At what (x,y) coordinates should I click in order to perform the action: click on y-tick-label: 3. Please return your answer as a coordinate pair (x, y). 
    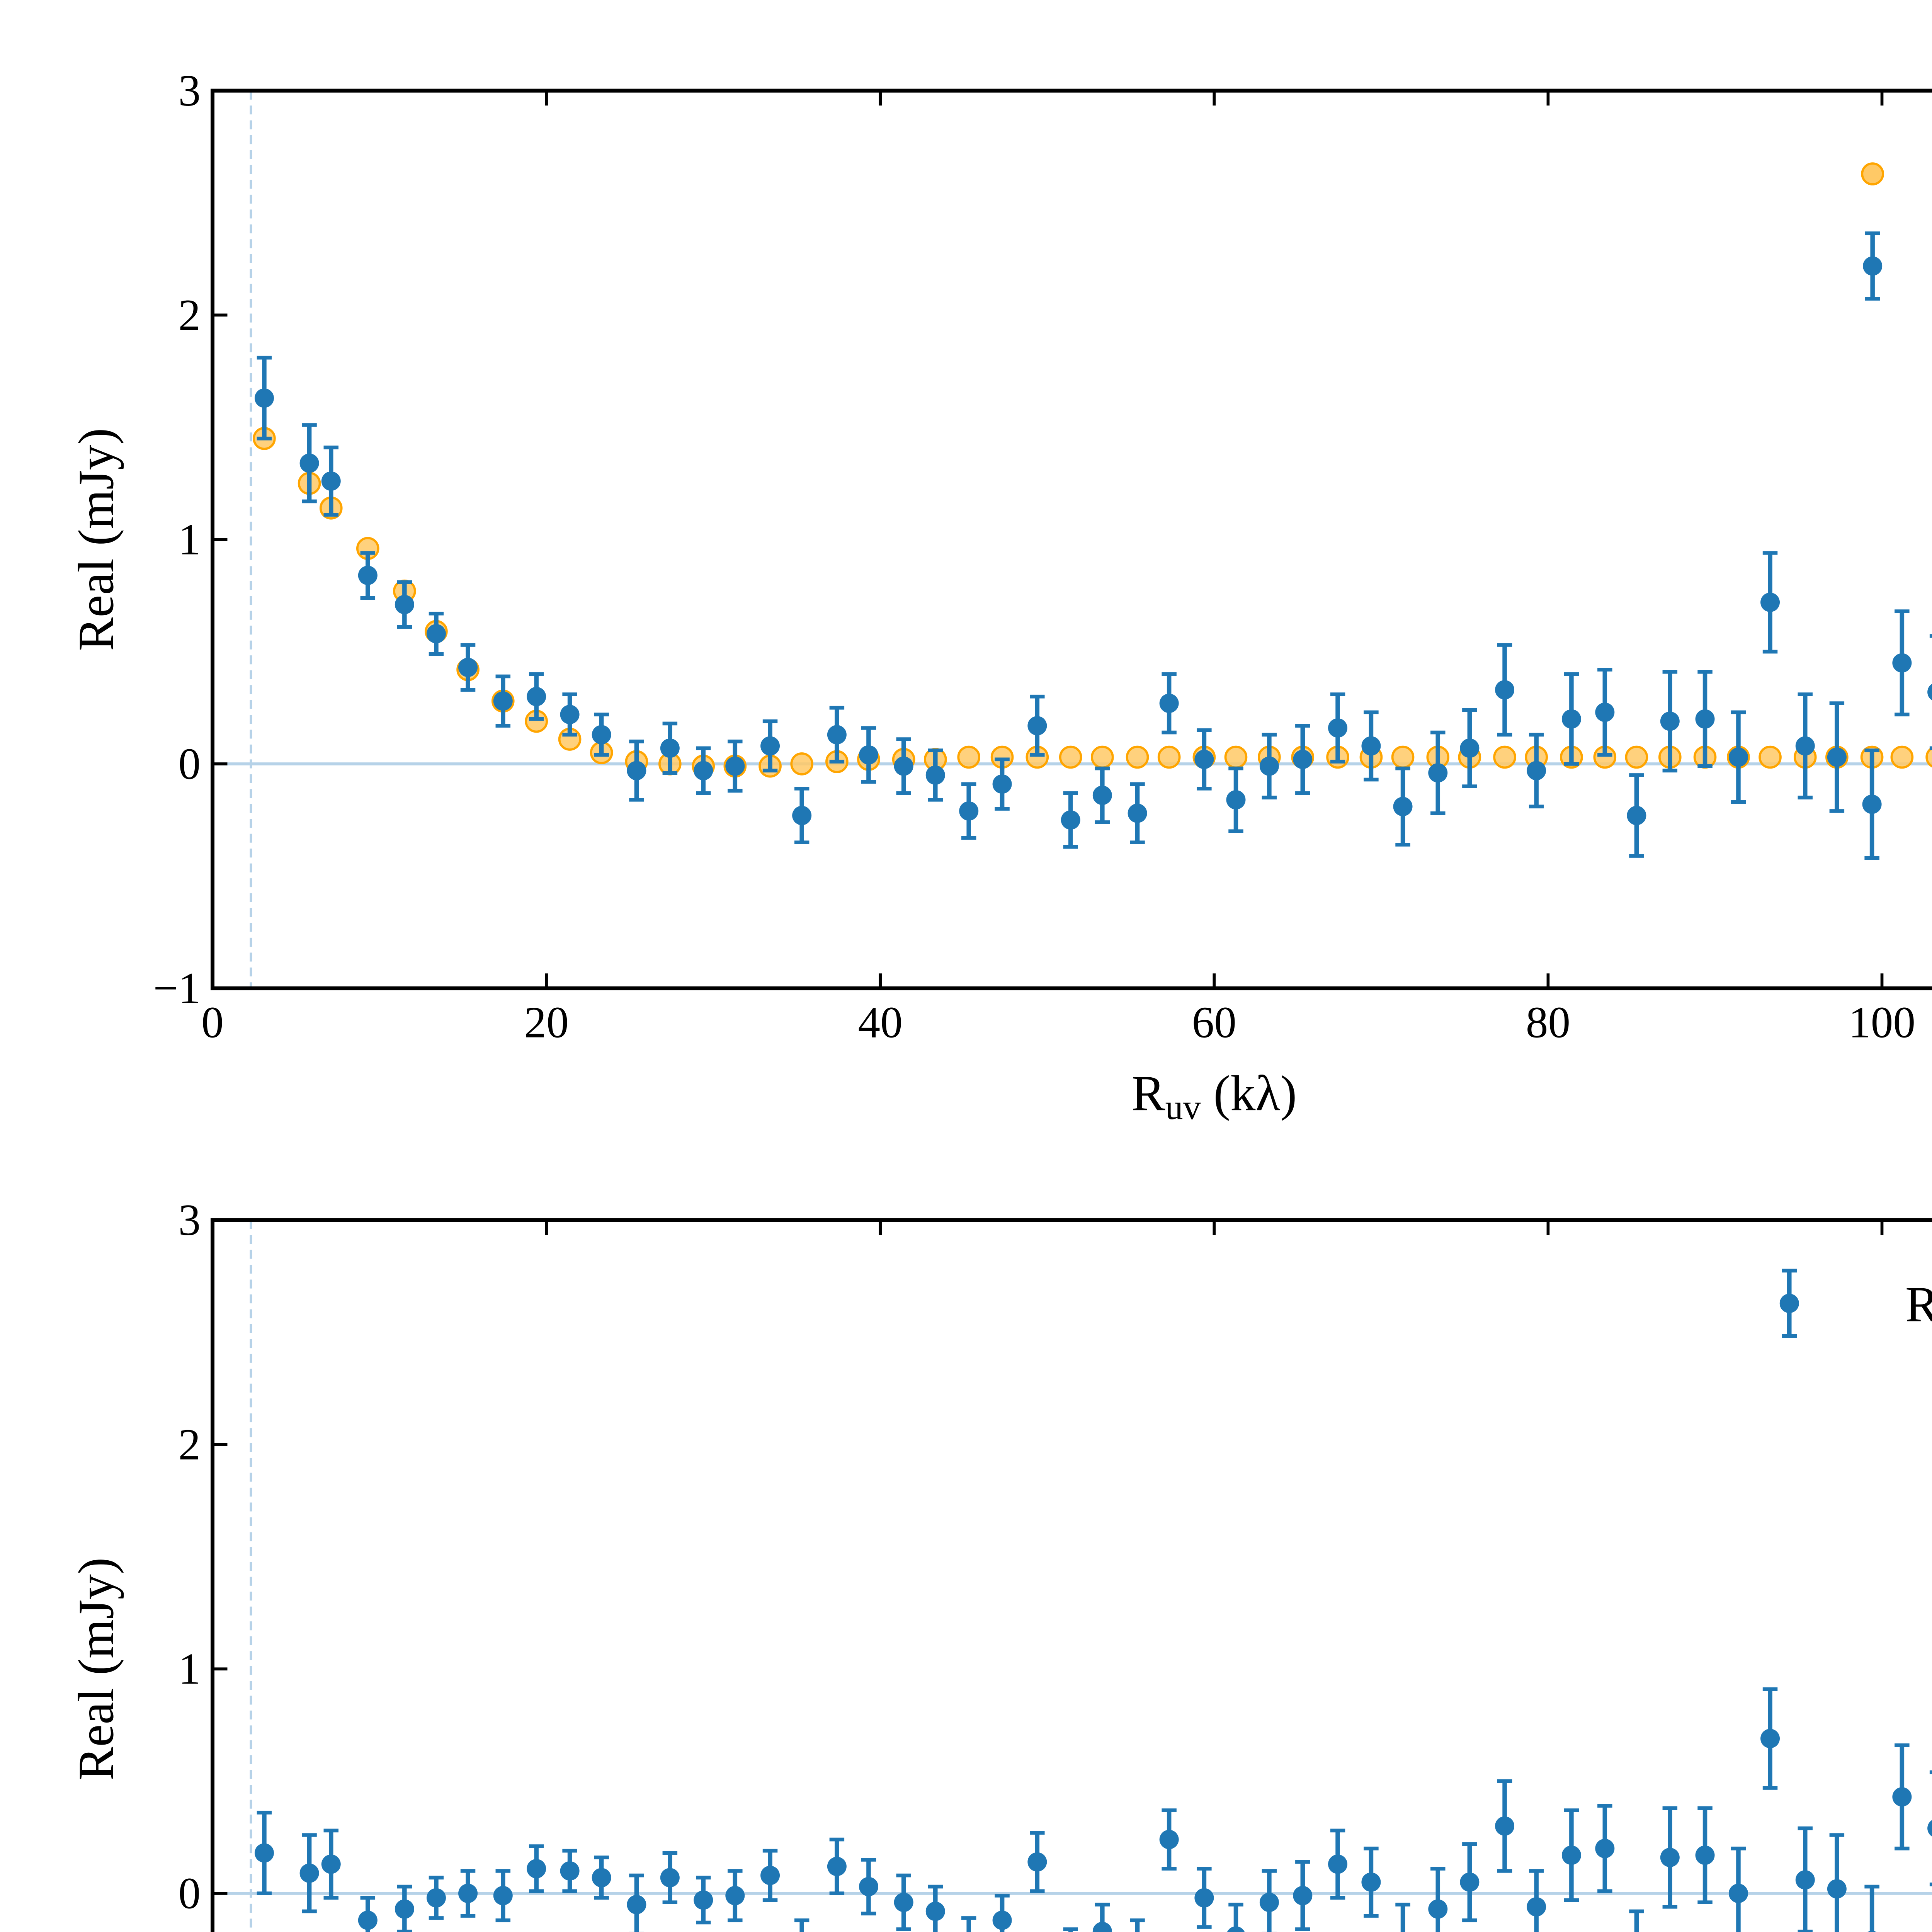
    Looking at the image, I should click on (190, 1220).